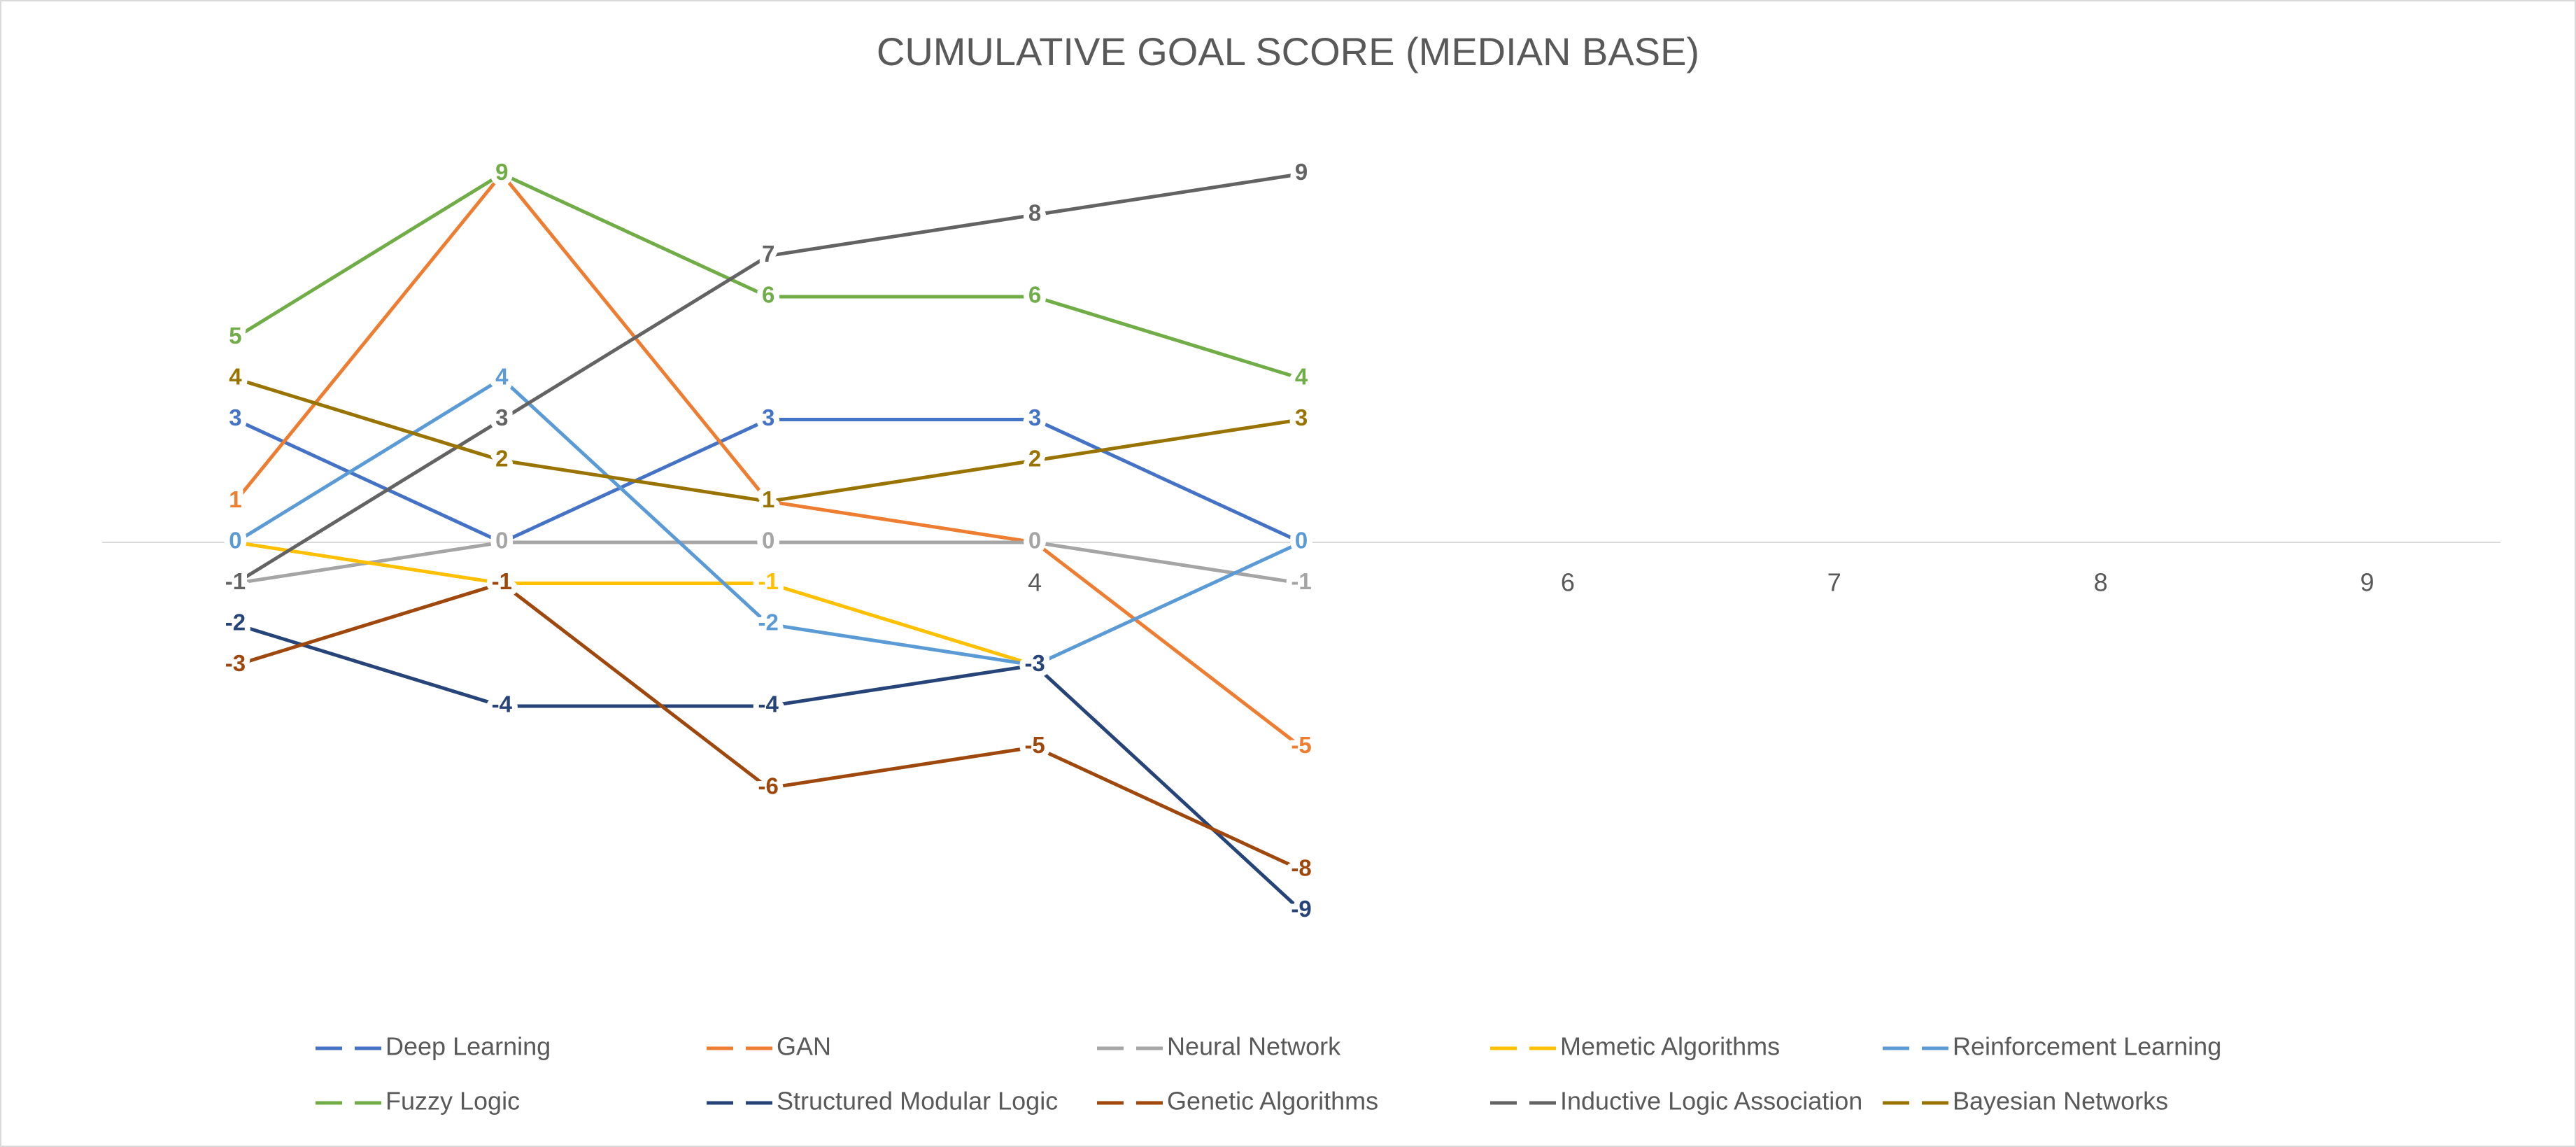  What do you see at coordinates (1035, 582) in the screenshot?
I see `x-tick-label: 4` at bounding box center [1035, 582].